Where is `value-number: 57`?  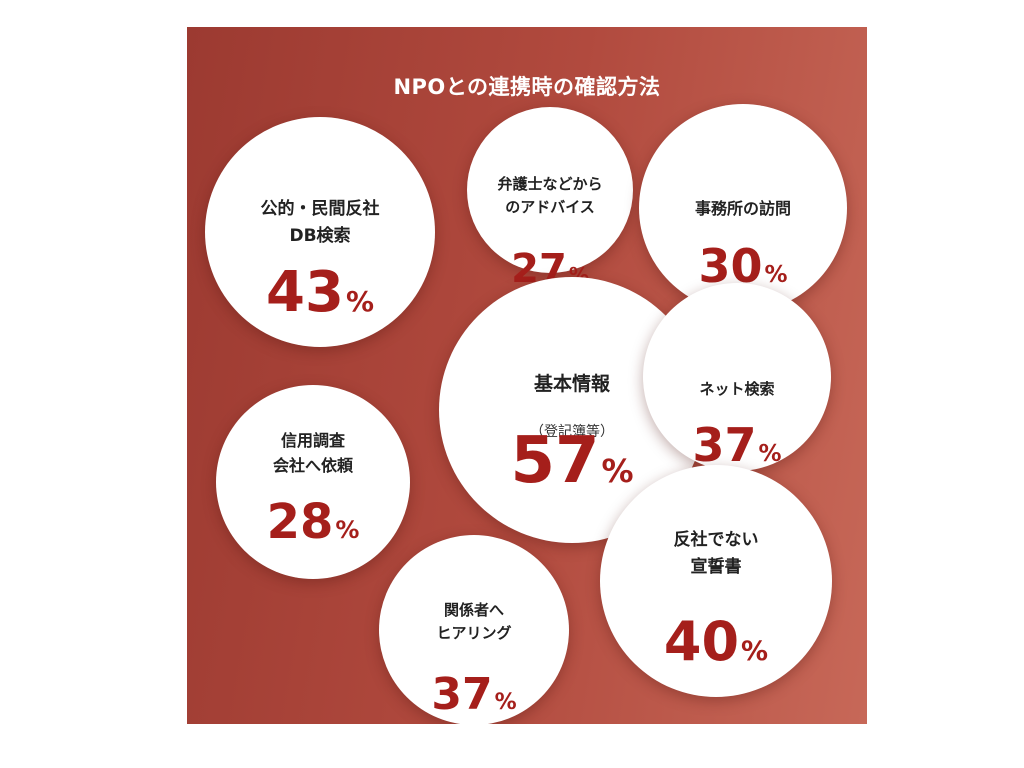 value-number: 57 is located at coordinates (555, 460).